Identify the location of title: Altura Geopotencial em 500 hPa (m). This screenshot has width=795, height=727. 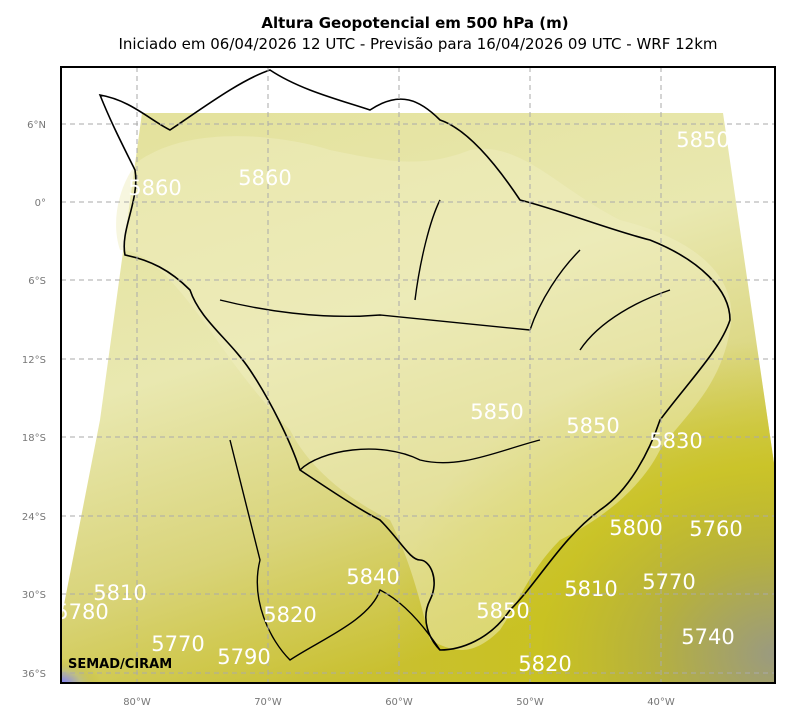
(414, 23).